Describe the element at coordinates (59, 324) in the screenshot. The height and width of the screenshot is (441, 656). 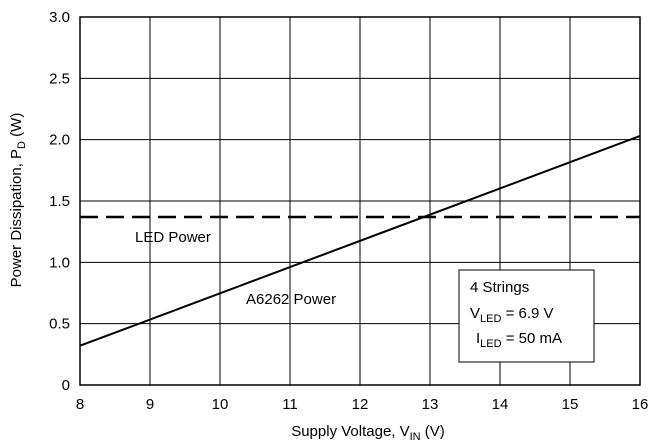
I see `y-tick-label: 0.5` at that location.